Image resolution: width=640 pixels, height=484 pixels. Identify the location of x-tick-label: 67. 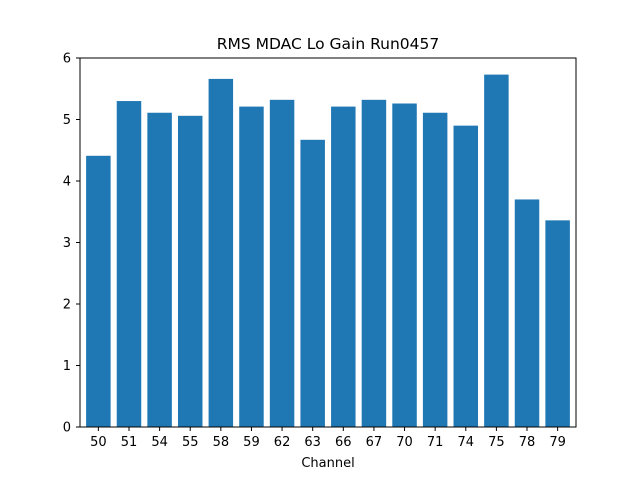
(374, 442).